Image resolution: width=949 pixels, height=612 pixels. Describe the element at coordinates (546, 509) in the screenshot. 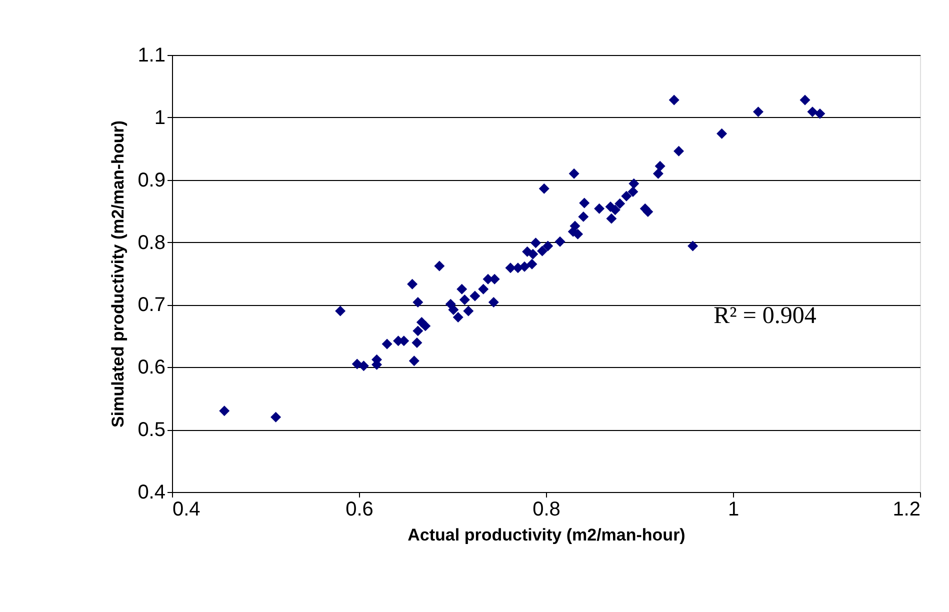

I see `x-tick-label: 0.8` at that location.